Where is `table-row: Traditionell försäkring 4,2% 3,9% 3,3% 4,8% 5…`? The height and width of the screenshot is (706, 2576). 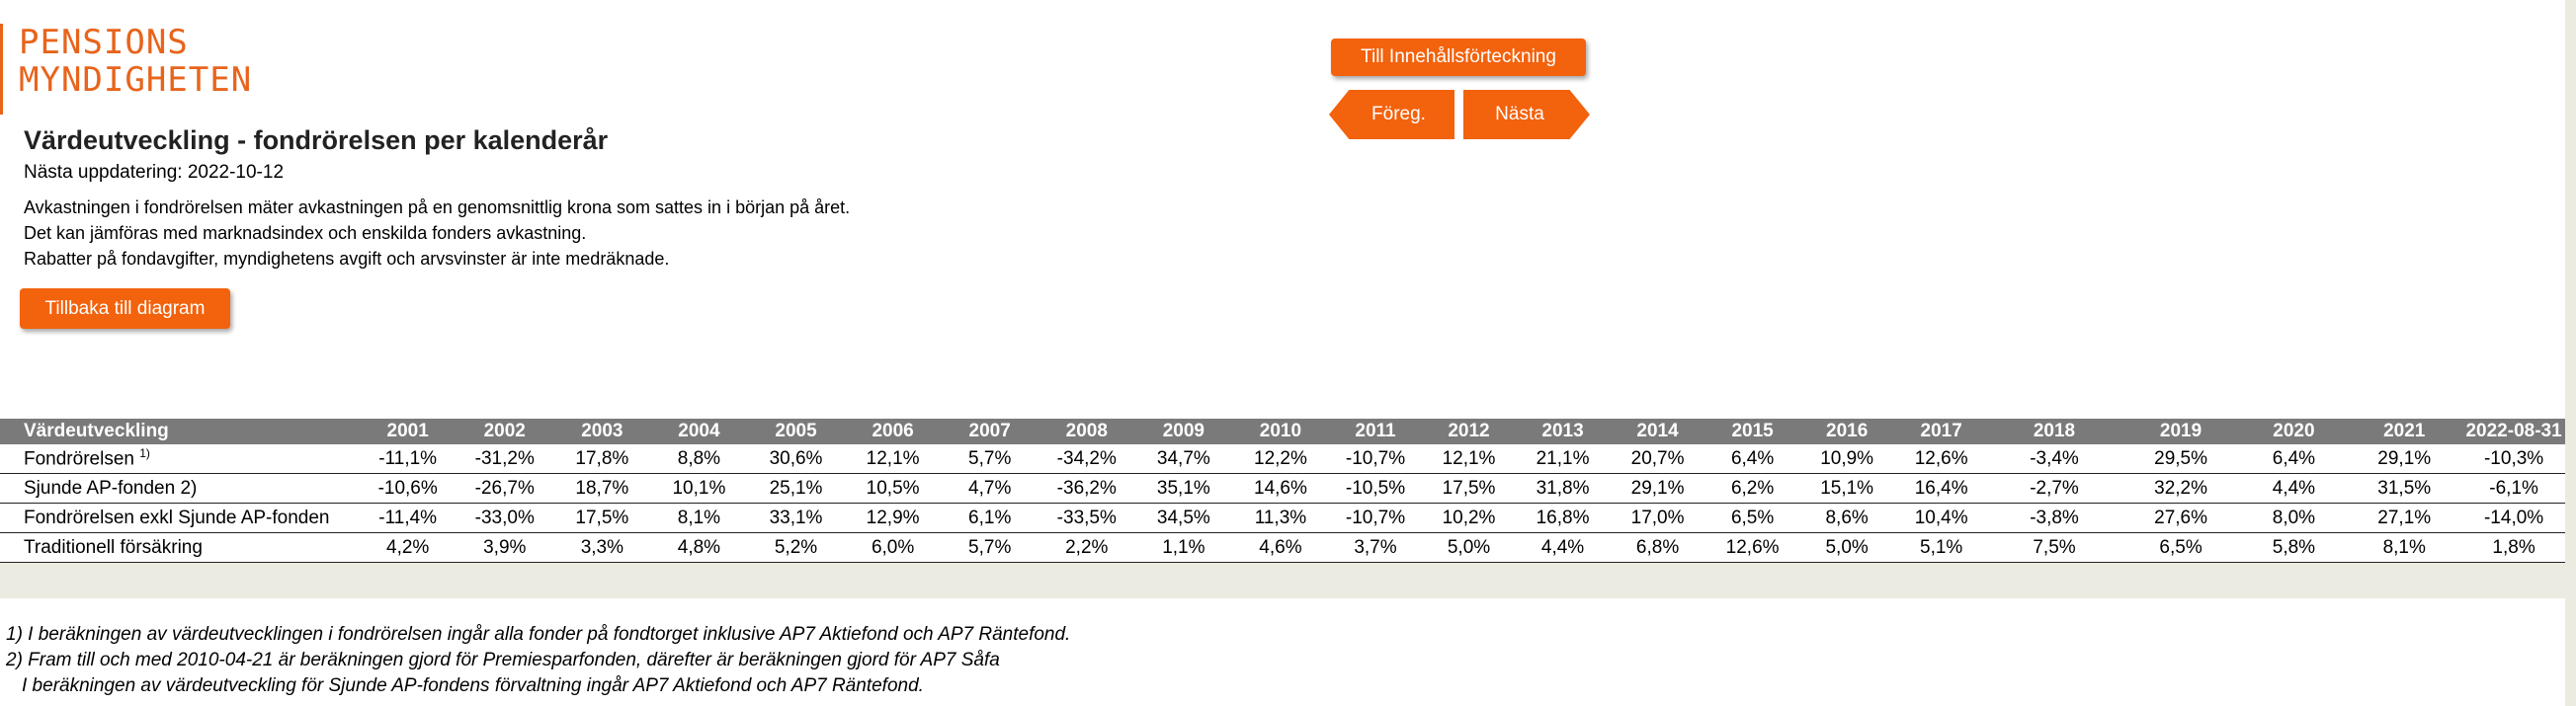
table-row: Traditionell försäkring 4,2% 3,9% 3,3% 4,8% 5… is located at coordinates (1282, 548).